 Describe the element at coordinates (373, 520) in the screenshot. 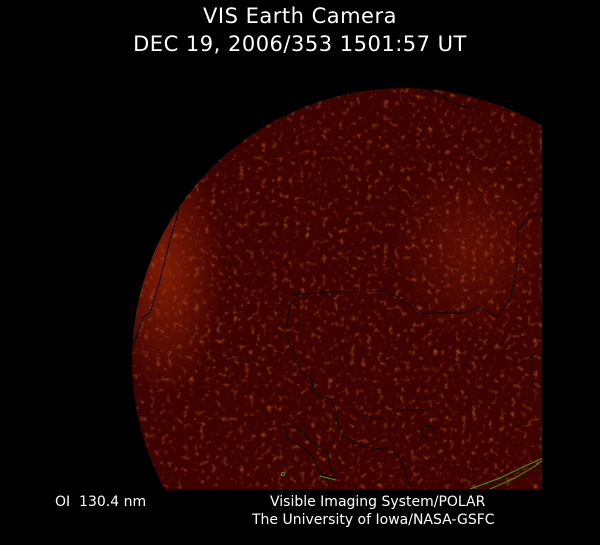

I see `institution-credit: The University of Iowa/NASA-GSFC` at that location.